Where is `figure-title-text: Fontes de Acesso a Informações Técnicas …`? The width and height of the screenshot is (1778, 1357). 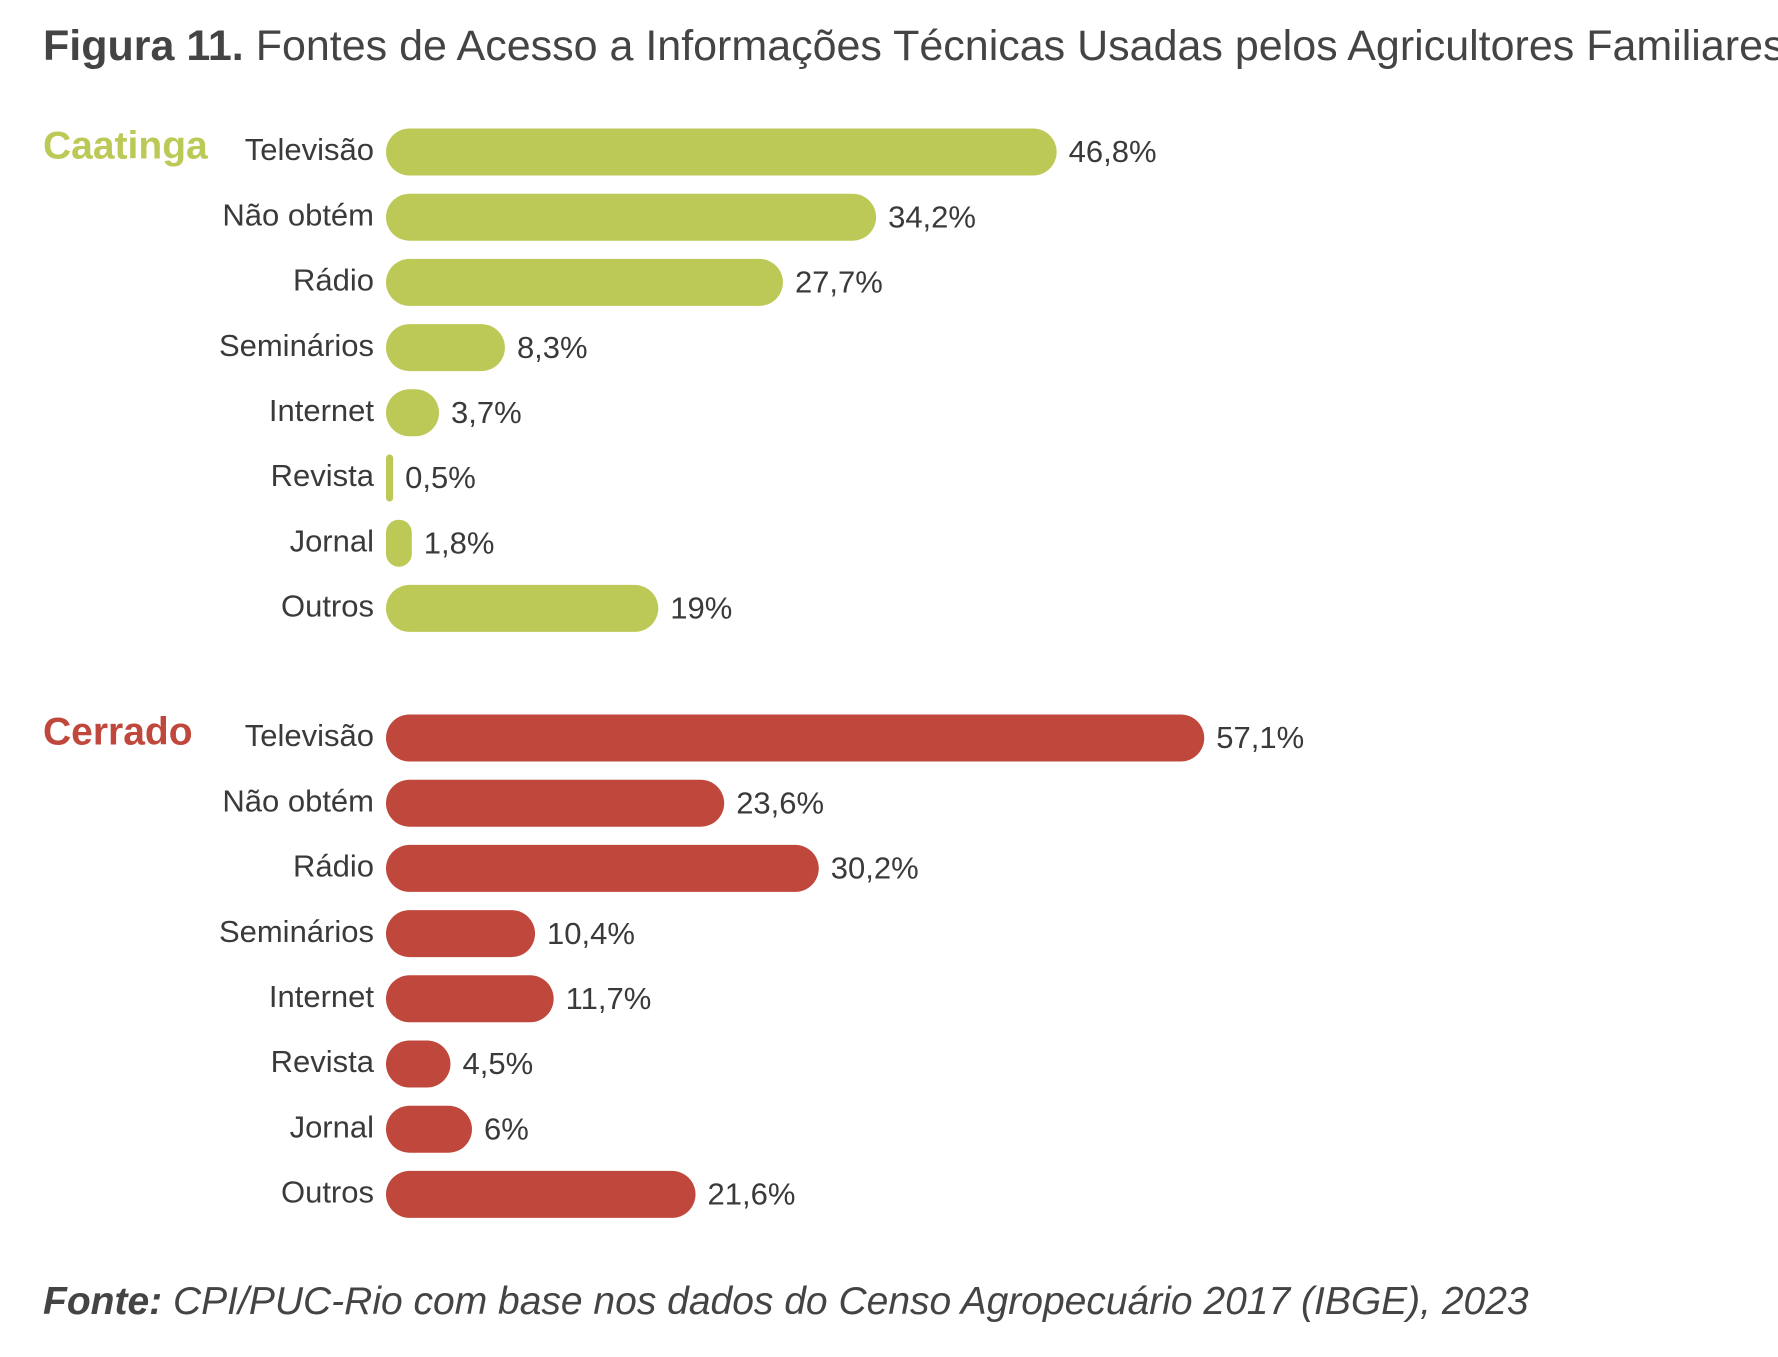 figure-title-text: Fontes de Acesso a Informações Técnicas … is located at coordinates (1016, 46).